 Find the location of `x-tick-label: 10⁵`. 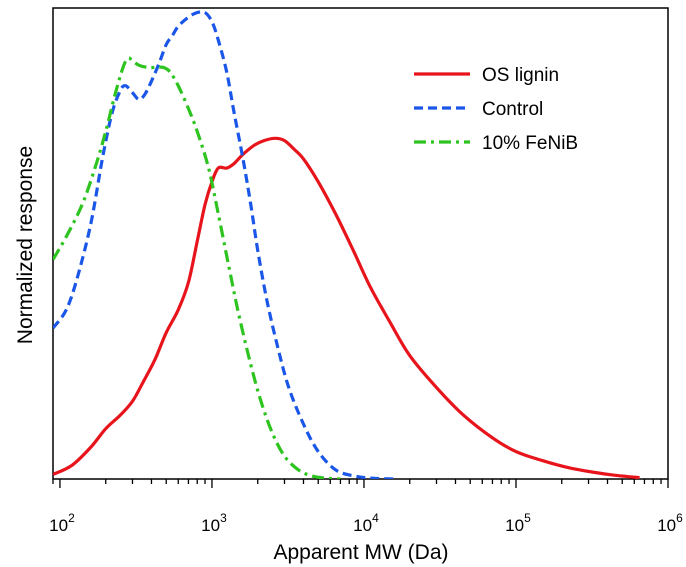

x-tick-label: 10⁵ is located at coordinates (518, 523).